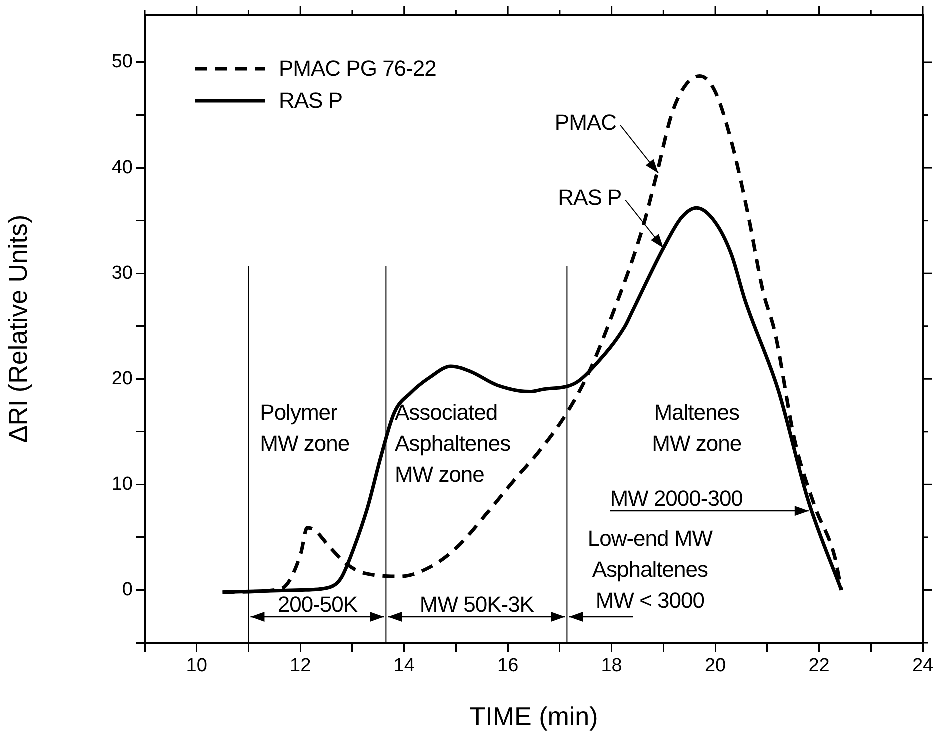 The width and height of the screenshot is (951, 738). What do you see at coordinates (311, 101) in the screenshot?
I see `legend-label: RAS P` at bounding box center [311, 101].